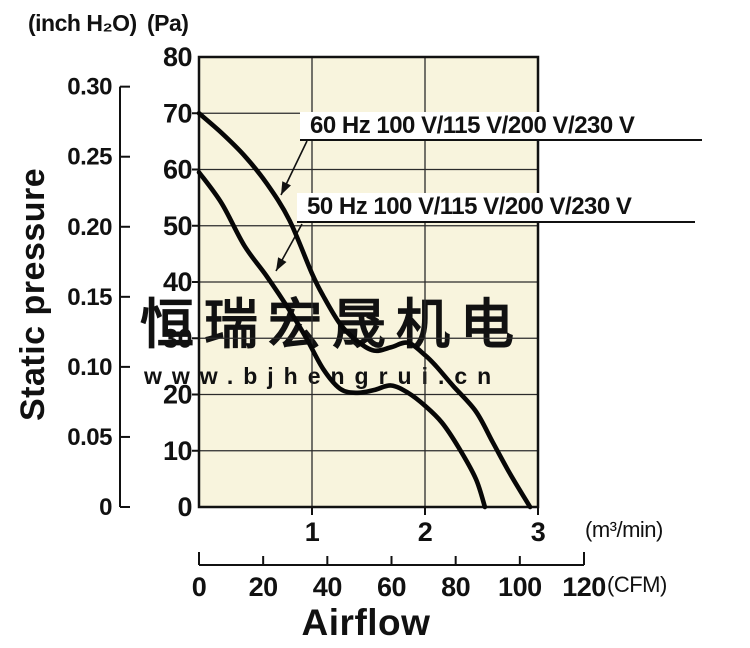 This screenshot has width=750, height=648. I want to click on cfm-tick-label: 0, so click(199, 587).